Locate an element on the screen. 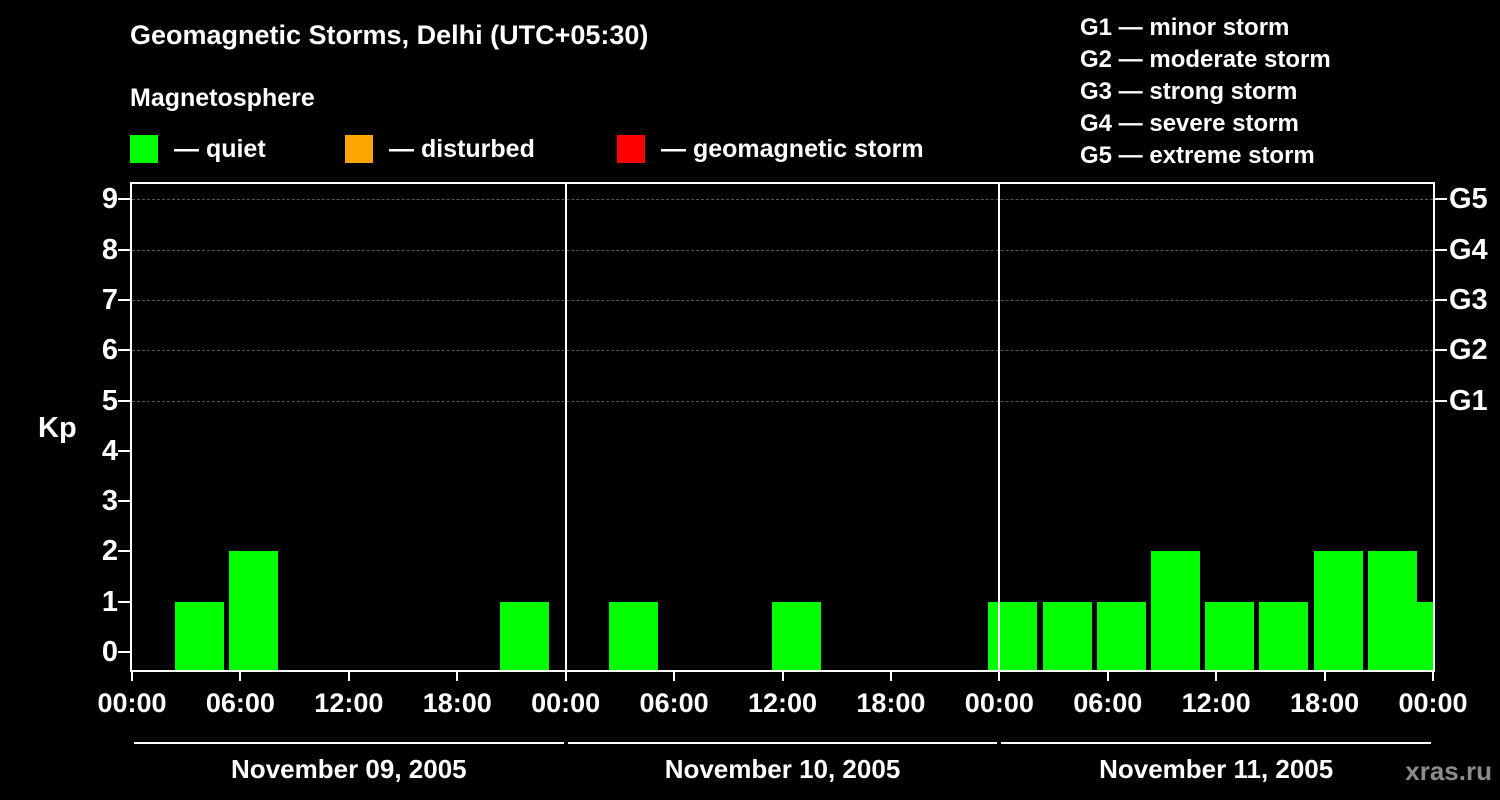 Image resolution: width=1500 pixels, height=800 pixels. g-label-g5: G5 is located at coordinates (1468, 199).